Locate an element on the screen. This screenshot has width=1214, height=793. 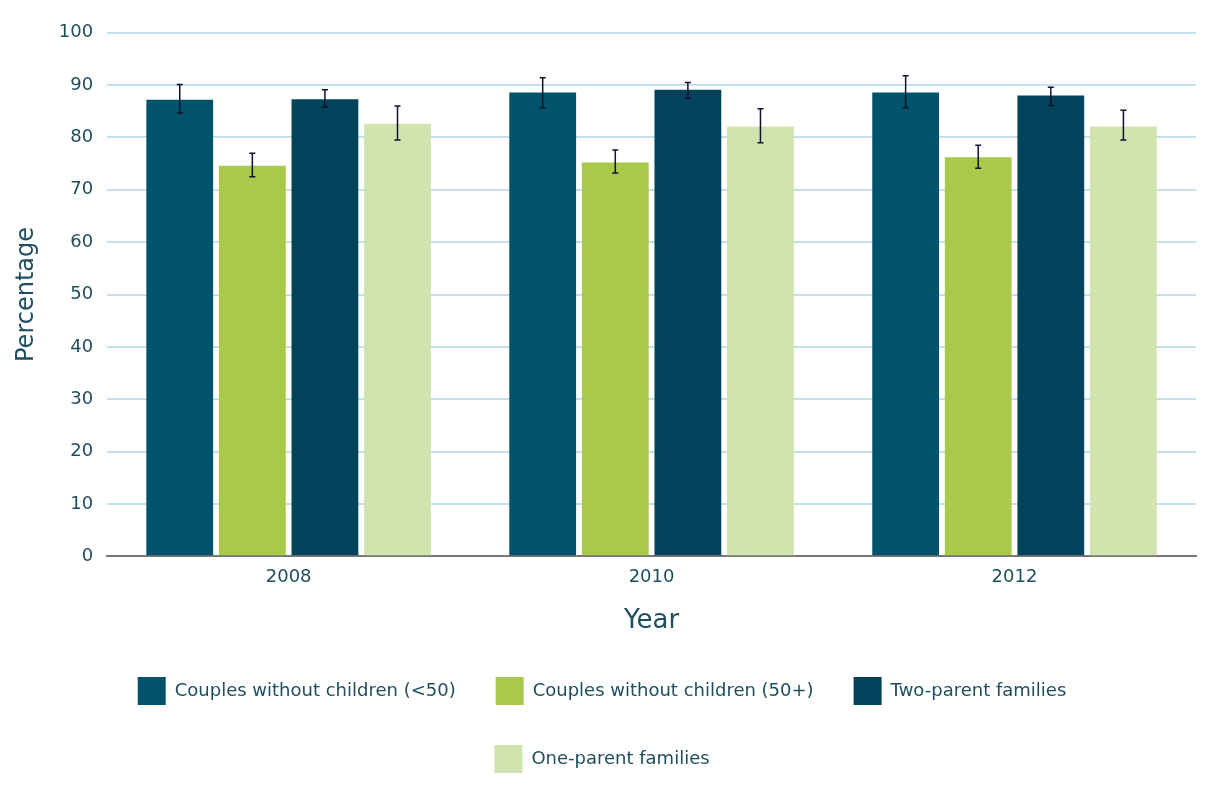
x-tick-label: 2010 is located at coordinates (651, 575).